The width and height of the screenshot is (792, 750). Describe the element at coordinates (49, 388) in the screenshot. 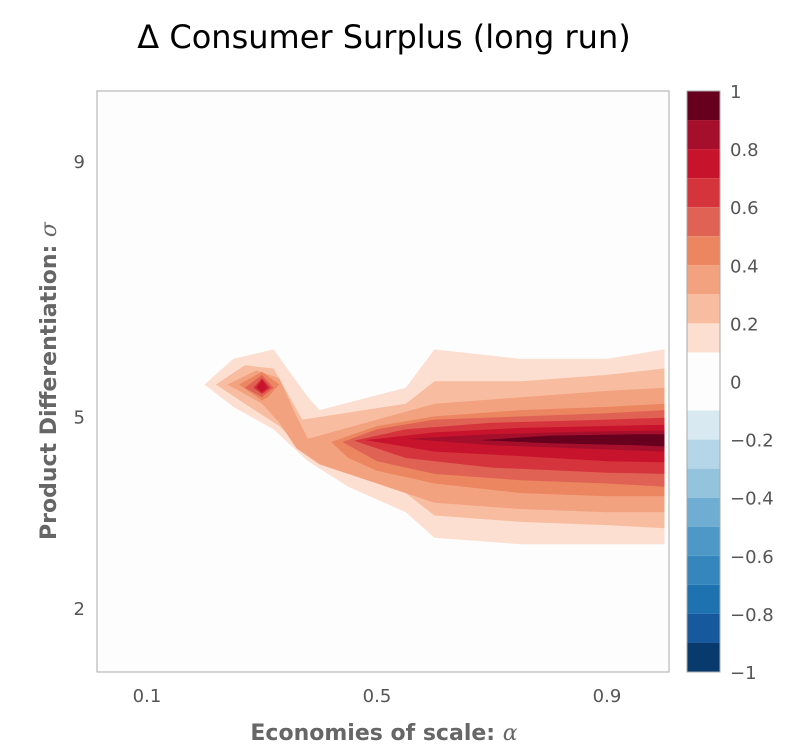

I see `y-axis-label-text: Product Differentiation:` at that location.